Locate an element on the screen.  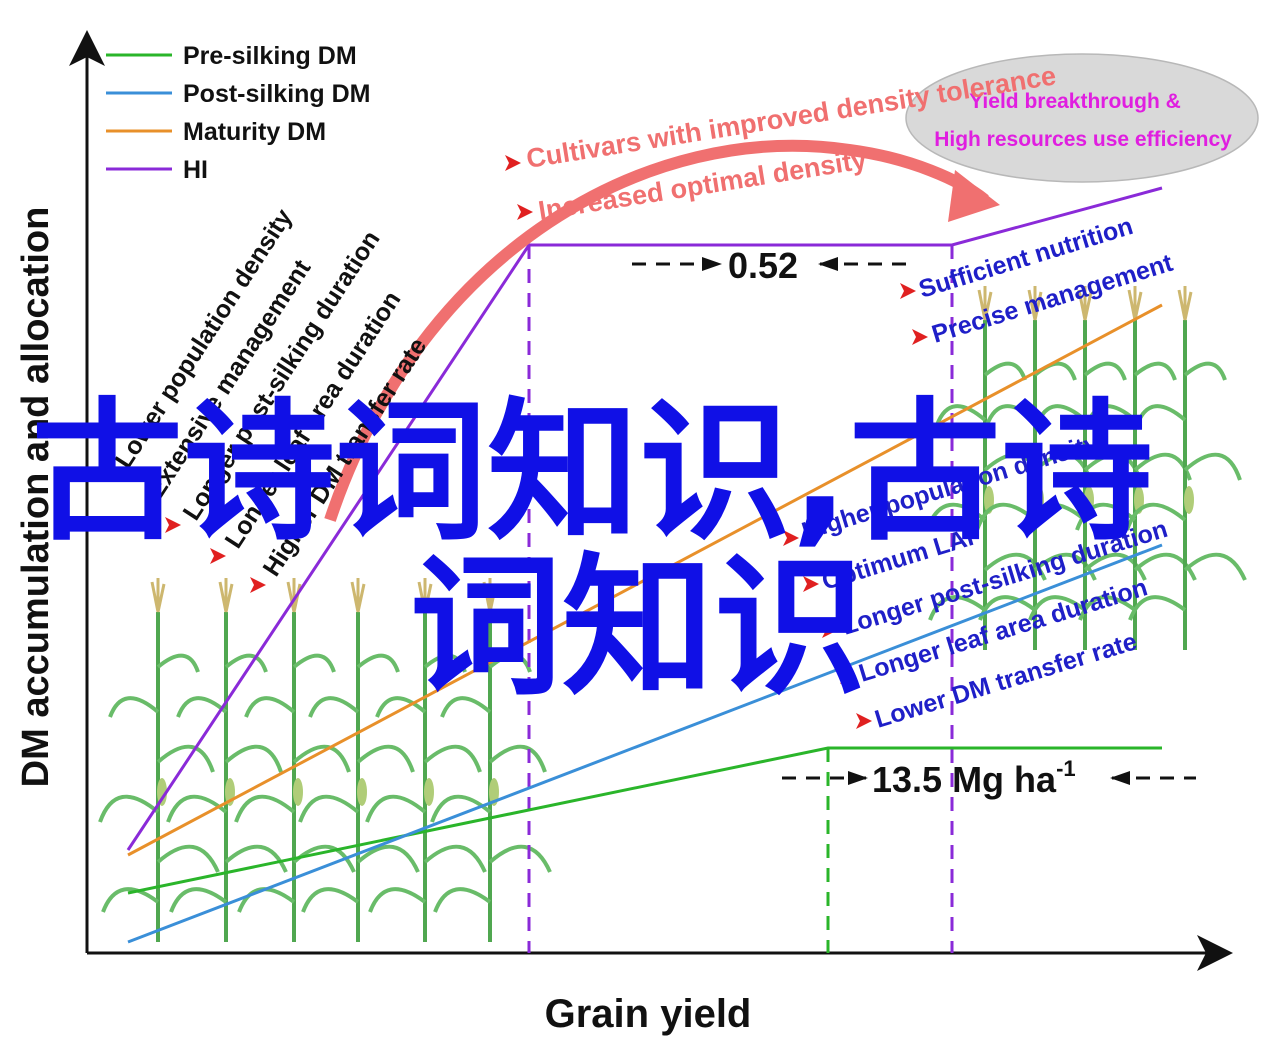
legend-label-post-silking: Post-silking DM is located at coordinates (277, 94).